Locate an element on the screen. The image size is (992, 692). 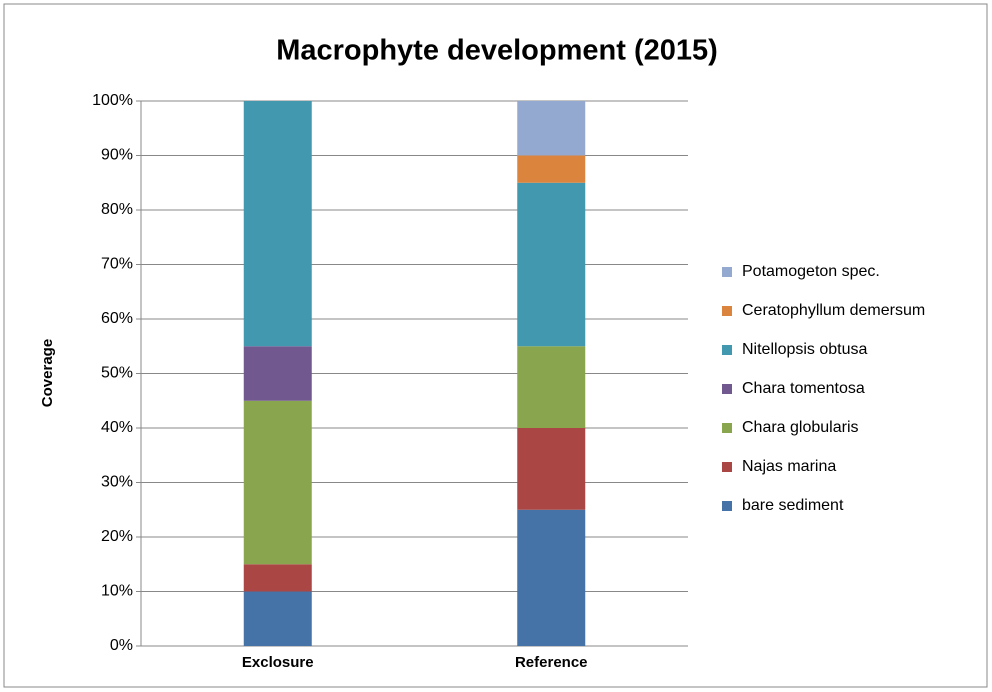
y-tick-label: 60% is located at coordinates (117, 318).